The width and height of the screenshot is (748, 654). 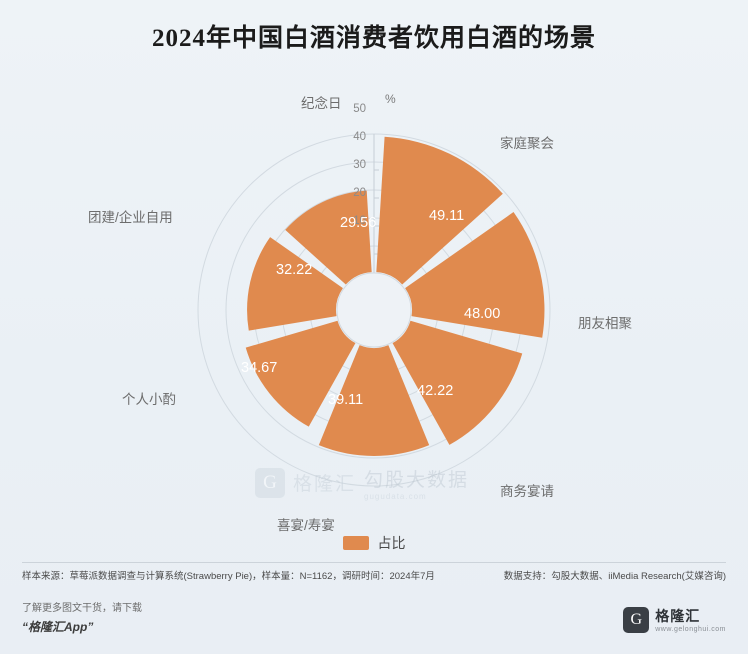 I want to click on category-label-朋友相聚: 朋友相聚, so click(x=605, y=323).